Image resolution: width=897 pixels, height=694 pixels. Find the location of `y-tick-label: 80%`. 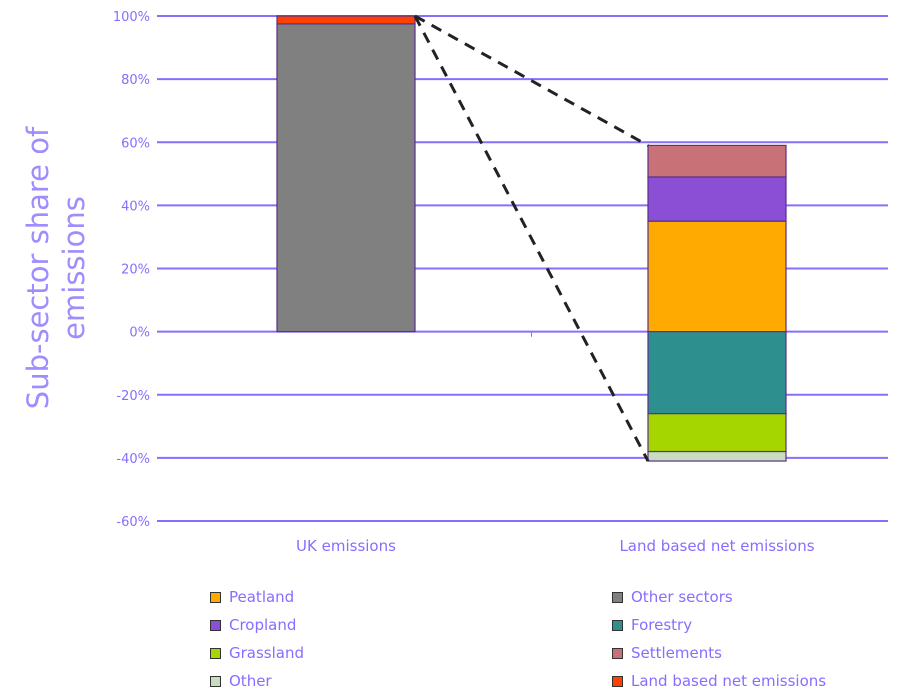

y-tick-label: 80% is located at coordinates (135, 80).